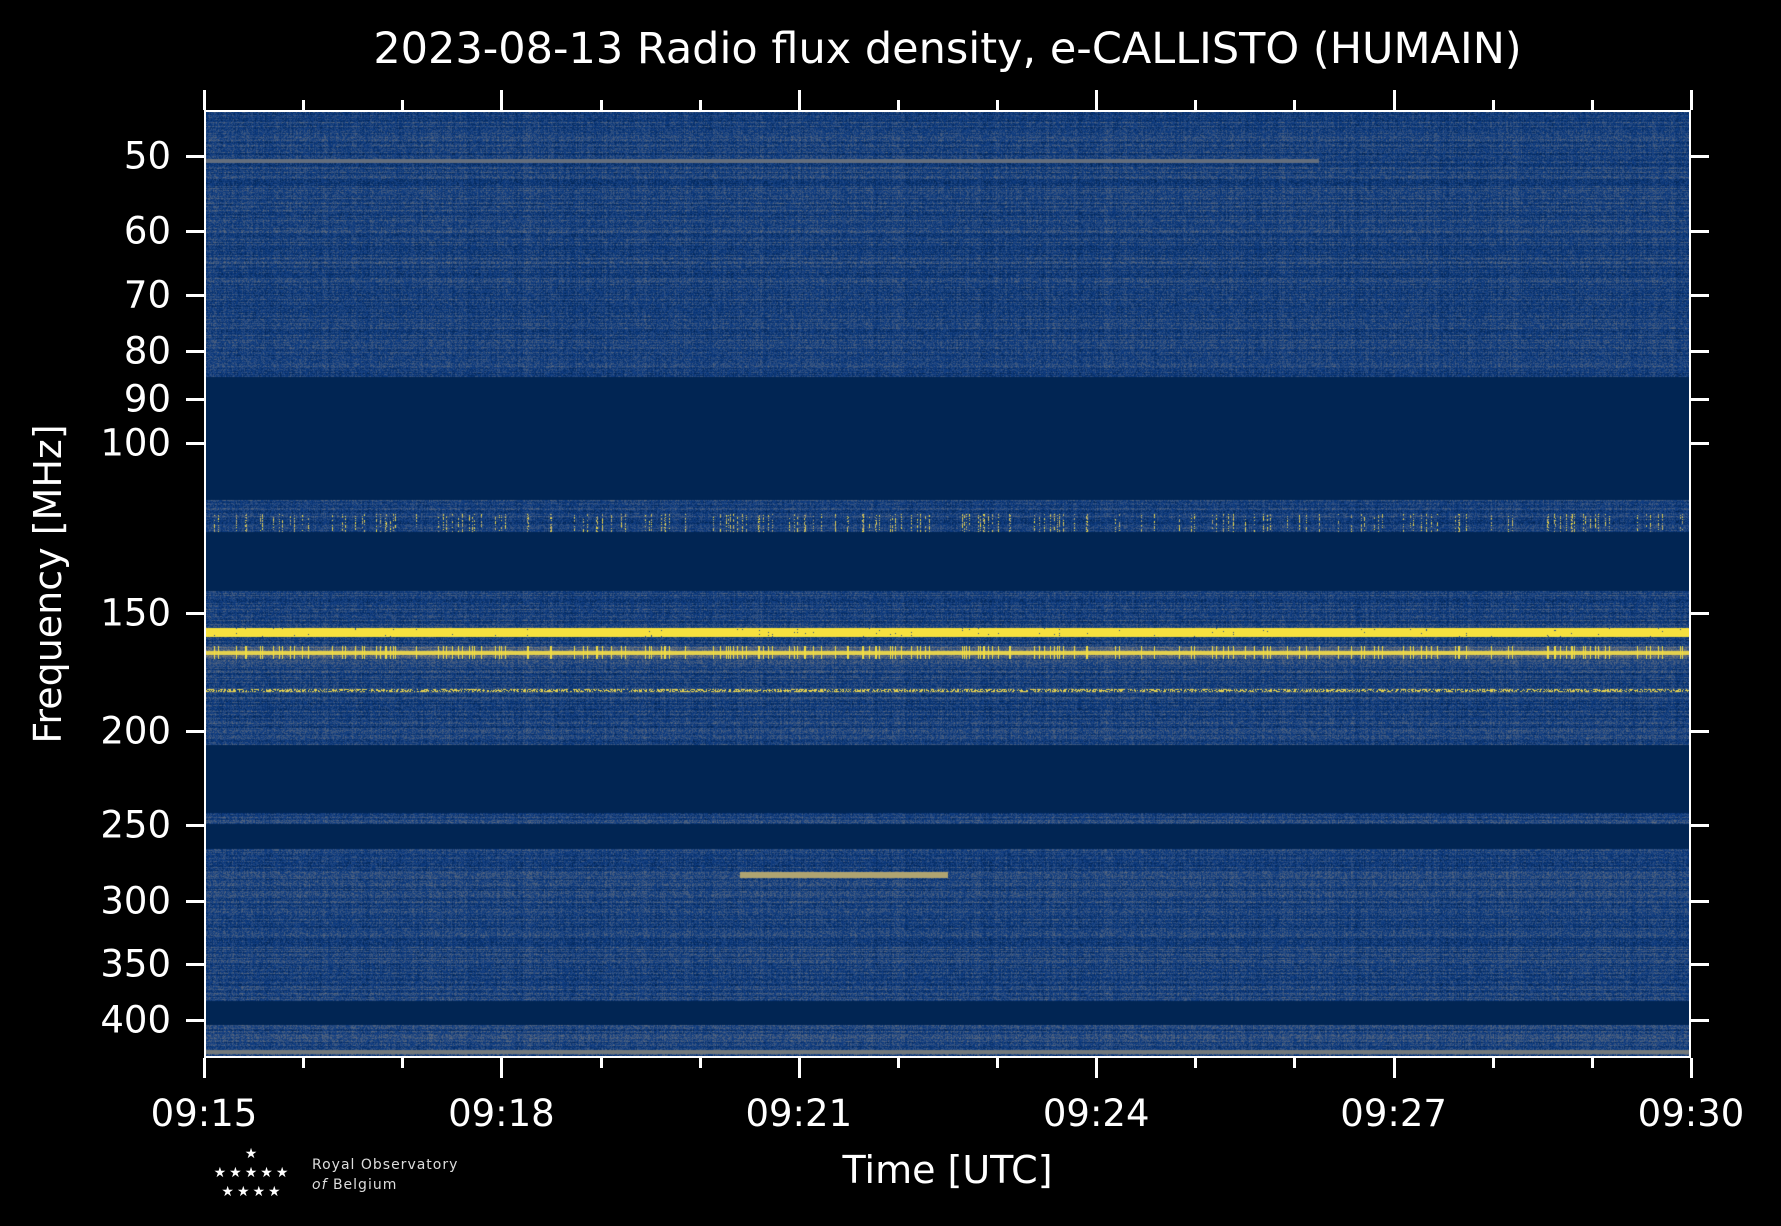 This screenshot has height=1226, width=1781. I want to click on x-axis-label: Time [UTC], so click(947, 1170).